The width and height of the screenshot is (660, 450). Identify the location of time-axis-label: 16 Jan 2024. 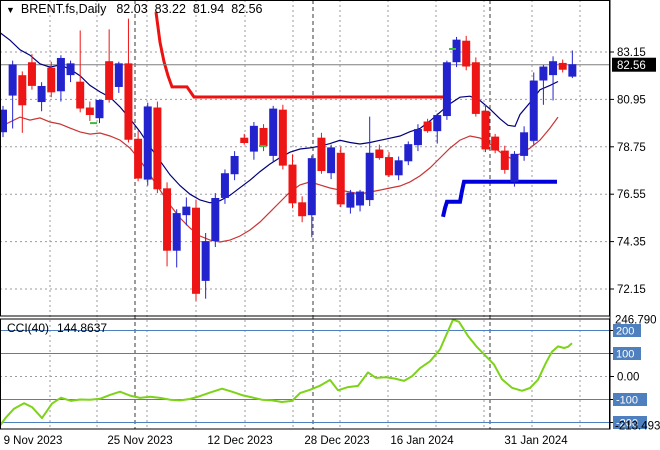
(422, 441).